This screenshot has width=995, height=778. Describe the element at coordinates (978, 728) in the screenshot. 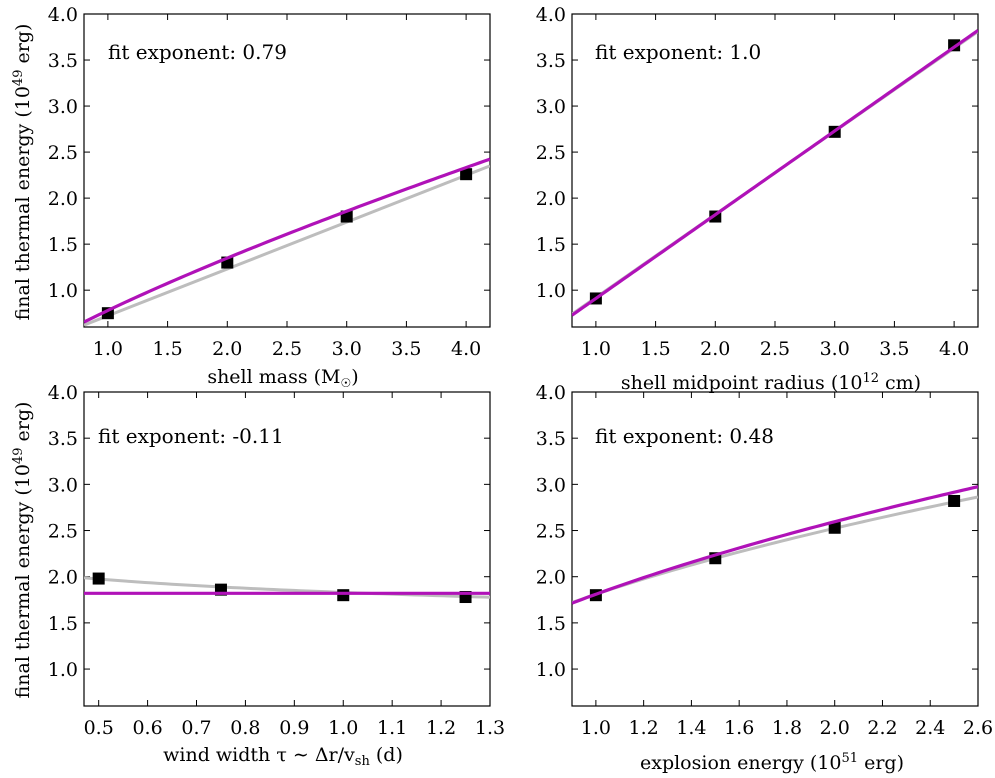

I see `x-tick-label: 2.6` at that location.